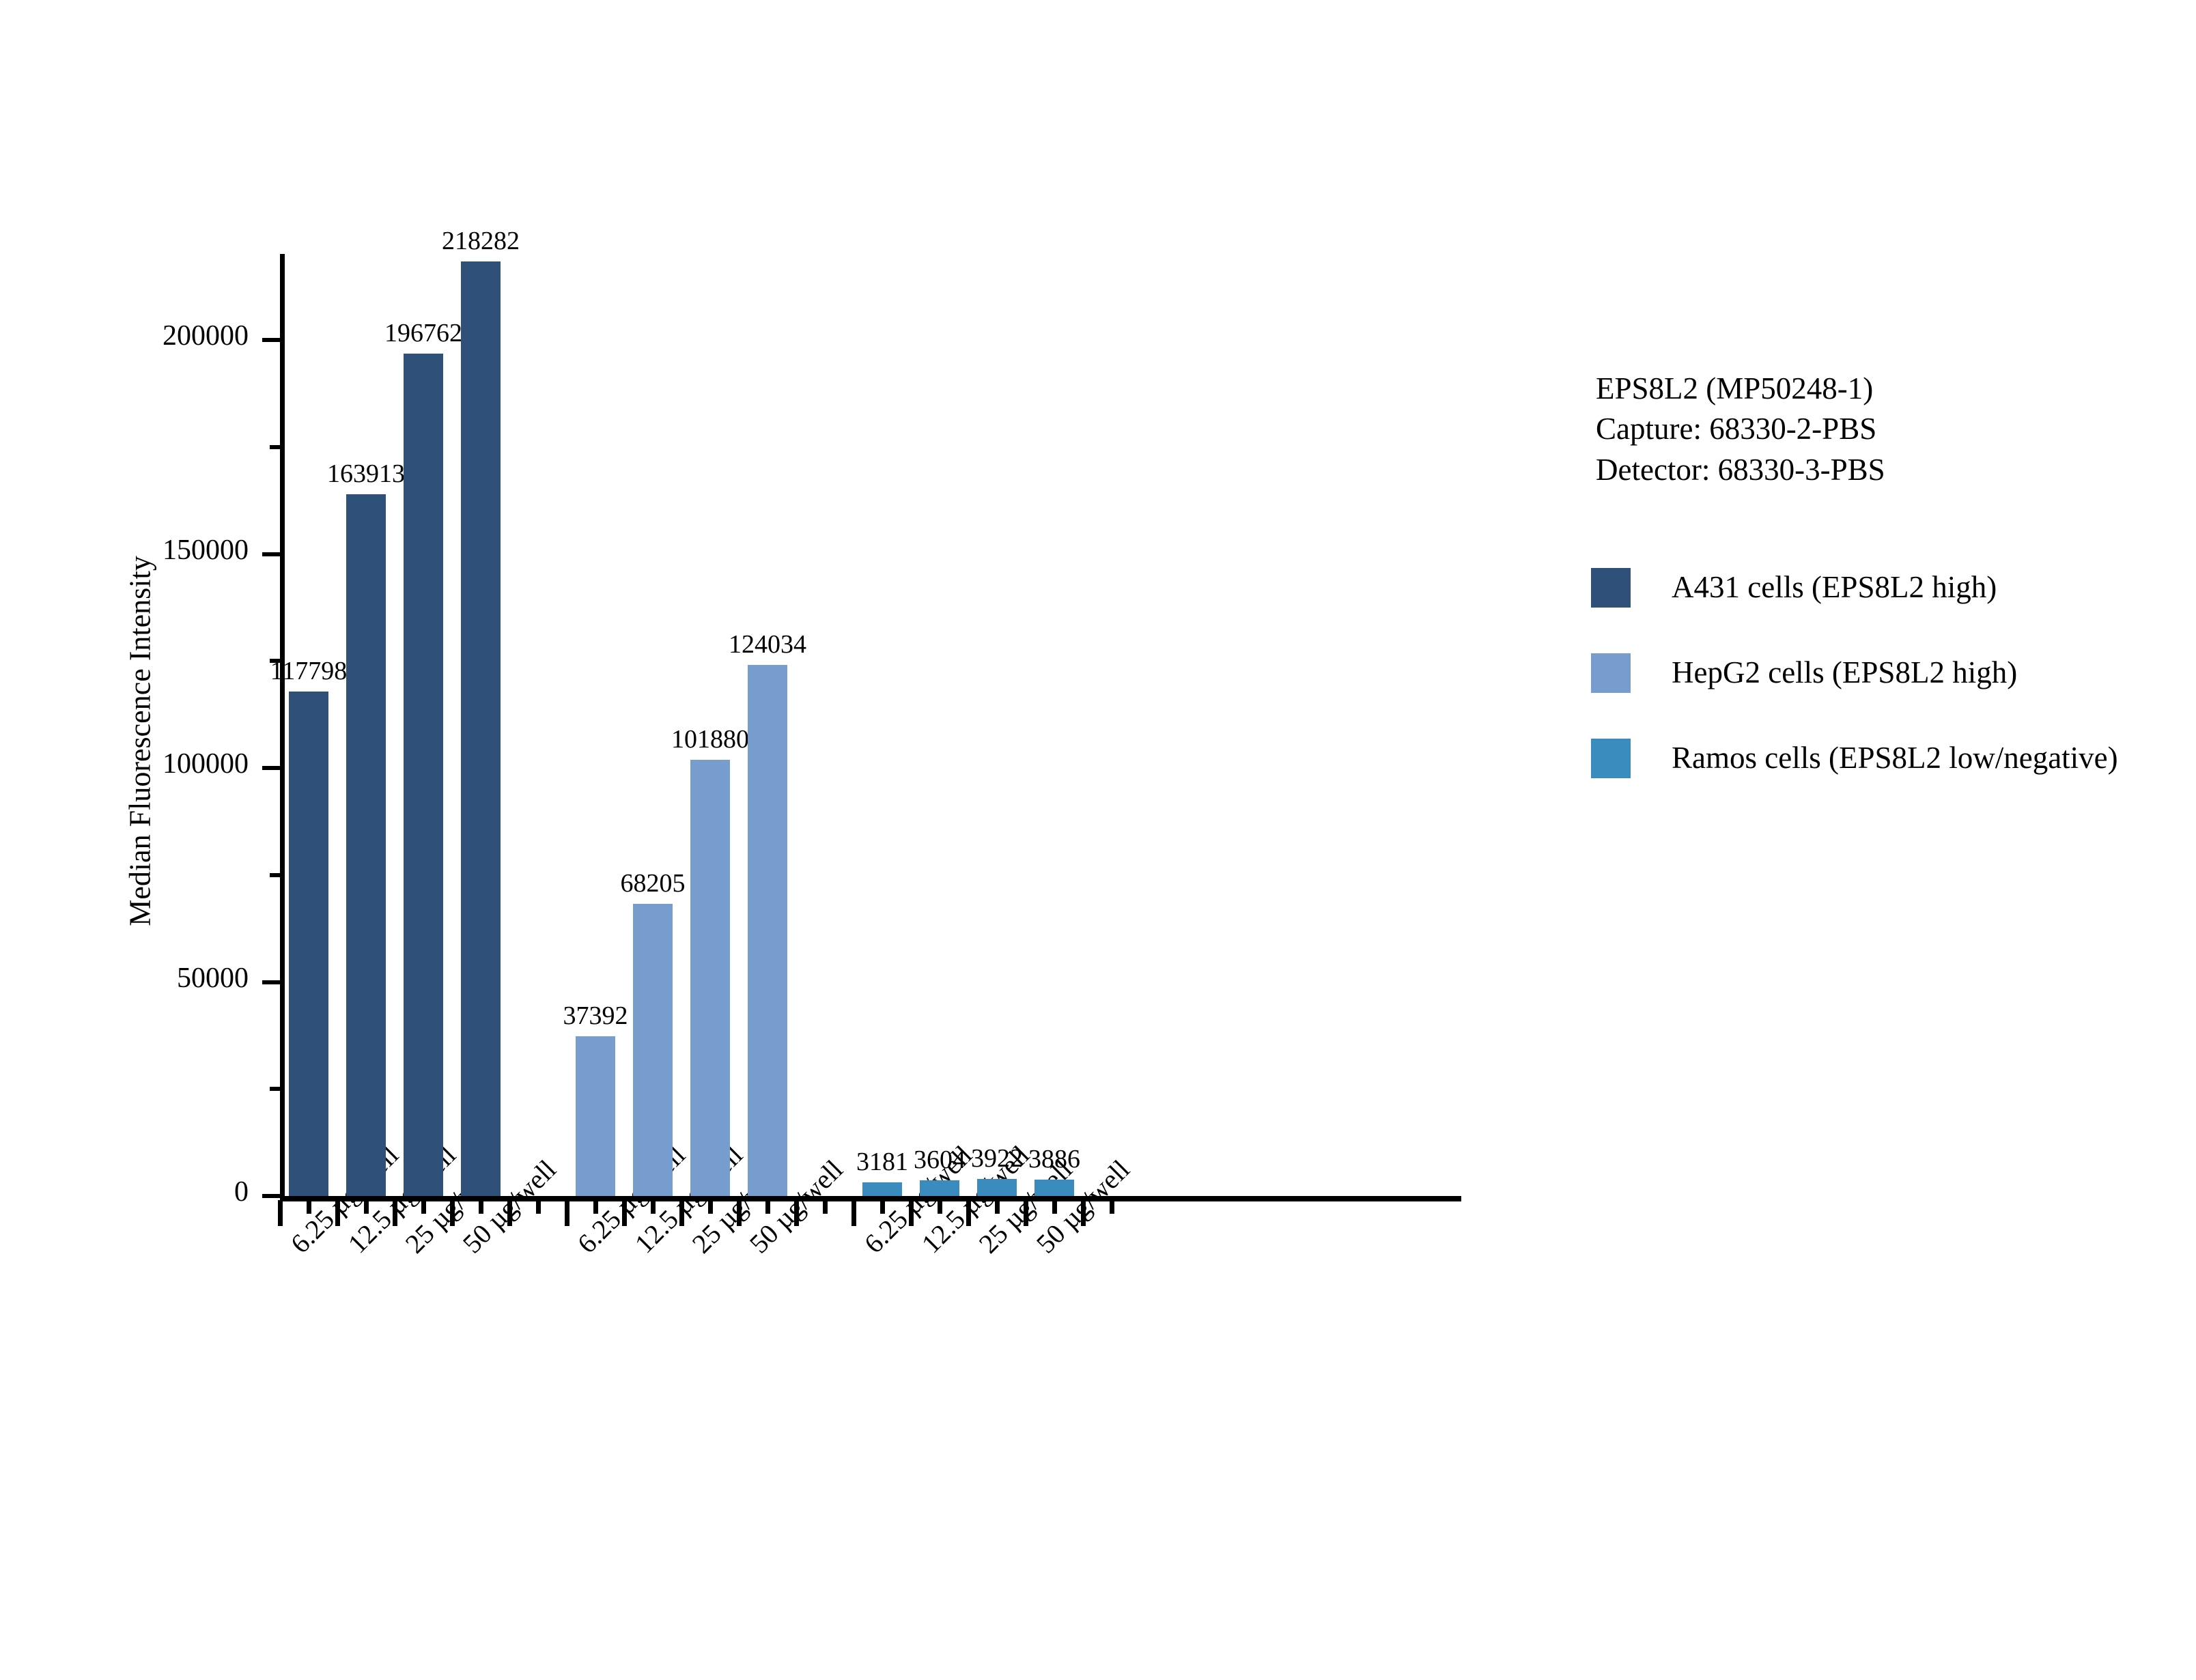 Image resolution: width=2196 pixels, height=1680 pixels. Describe the element at coordinates (1737, 429) in the screenshot. I see `annotation-line: Capture: 68330-2-PBS` at that location.